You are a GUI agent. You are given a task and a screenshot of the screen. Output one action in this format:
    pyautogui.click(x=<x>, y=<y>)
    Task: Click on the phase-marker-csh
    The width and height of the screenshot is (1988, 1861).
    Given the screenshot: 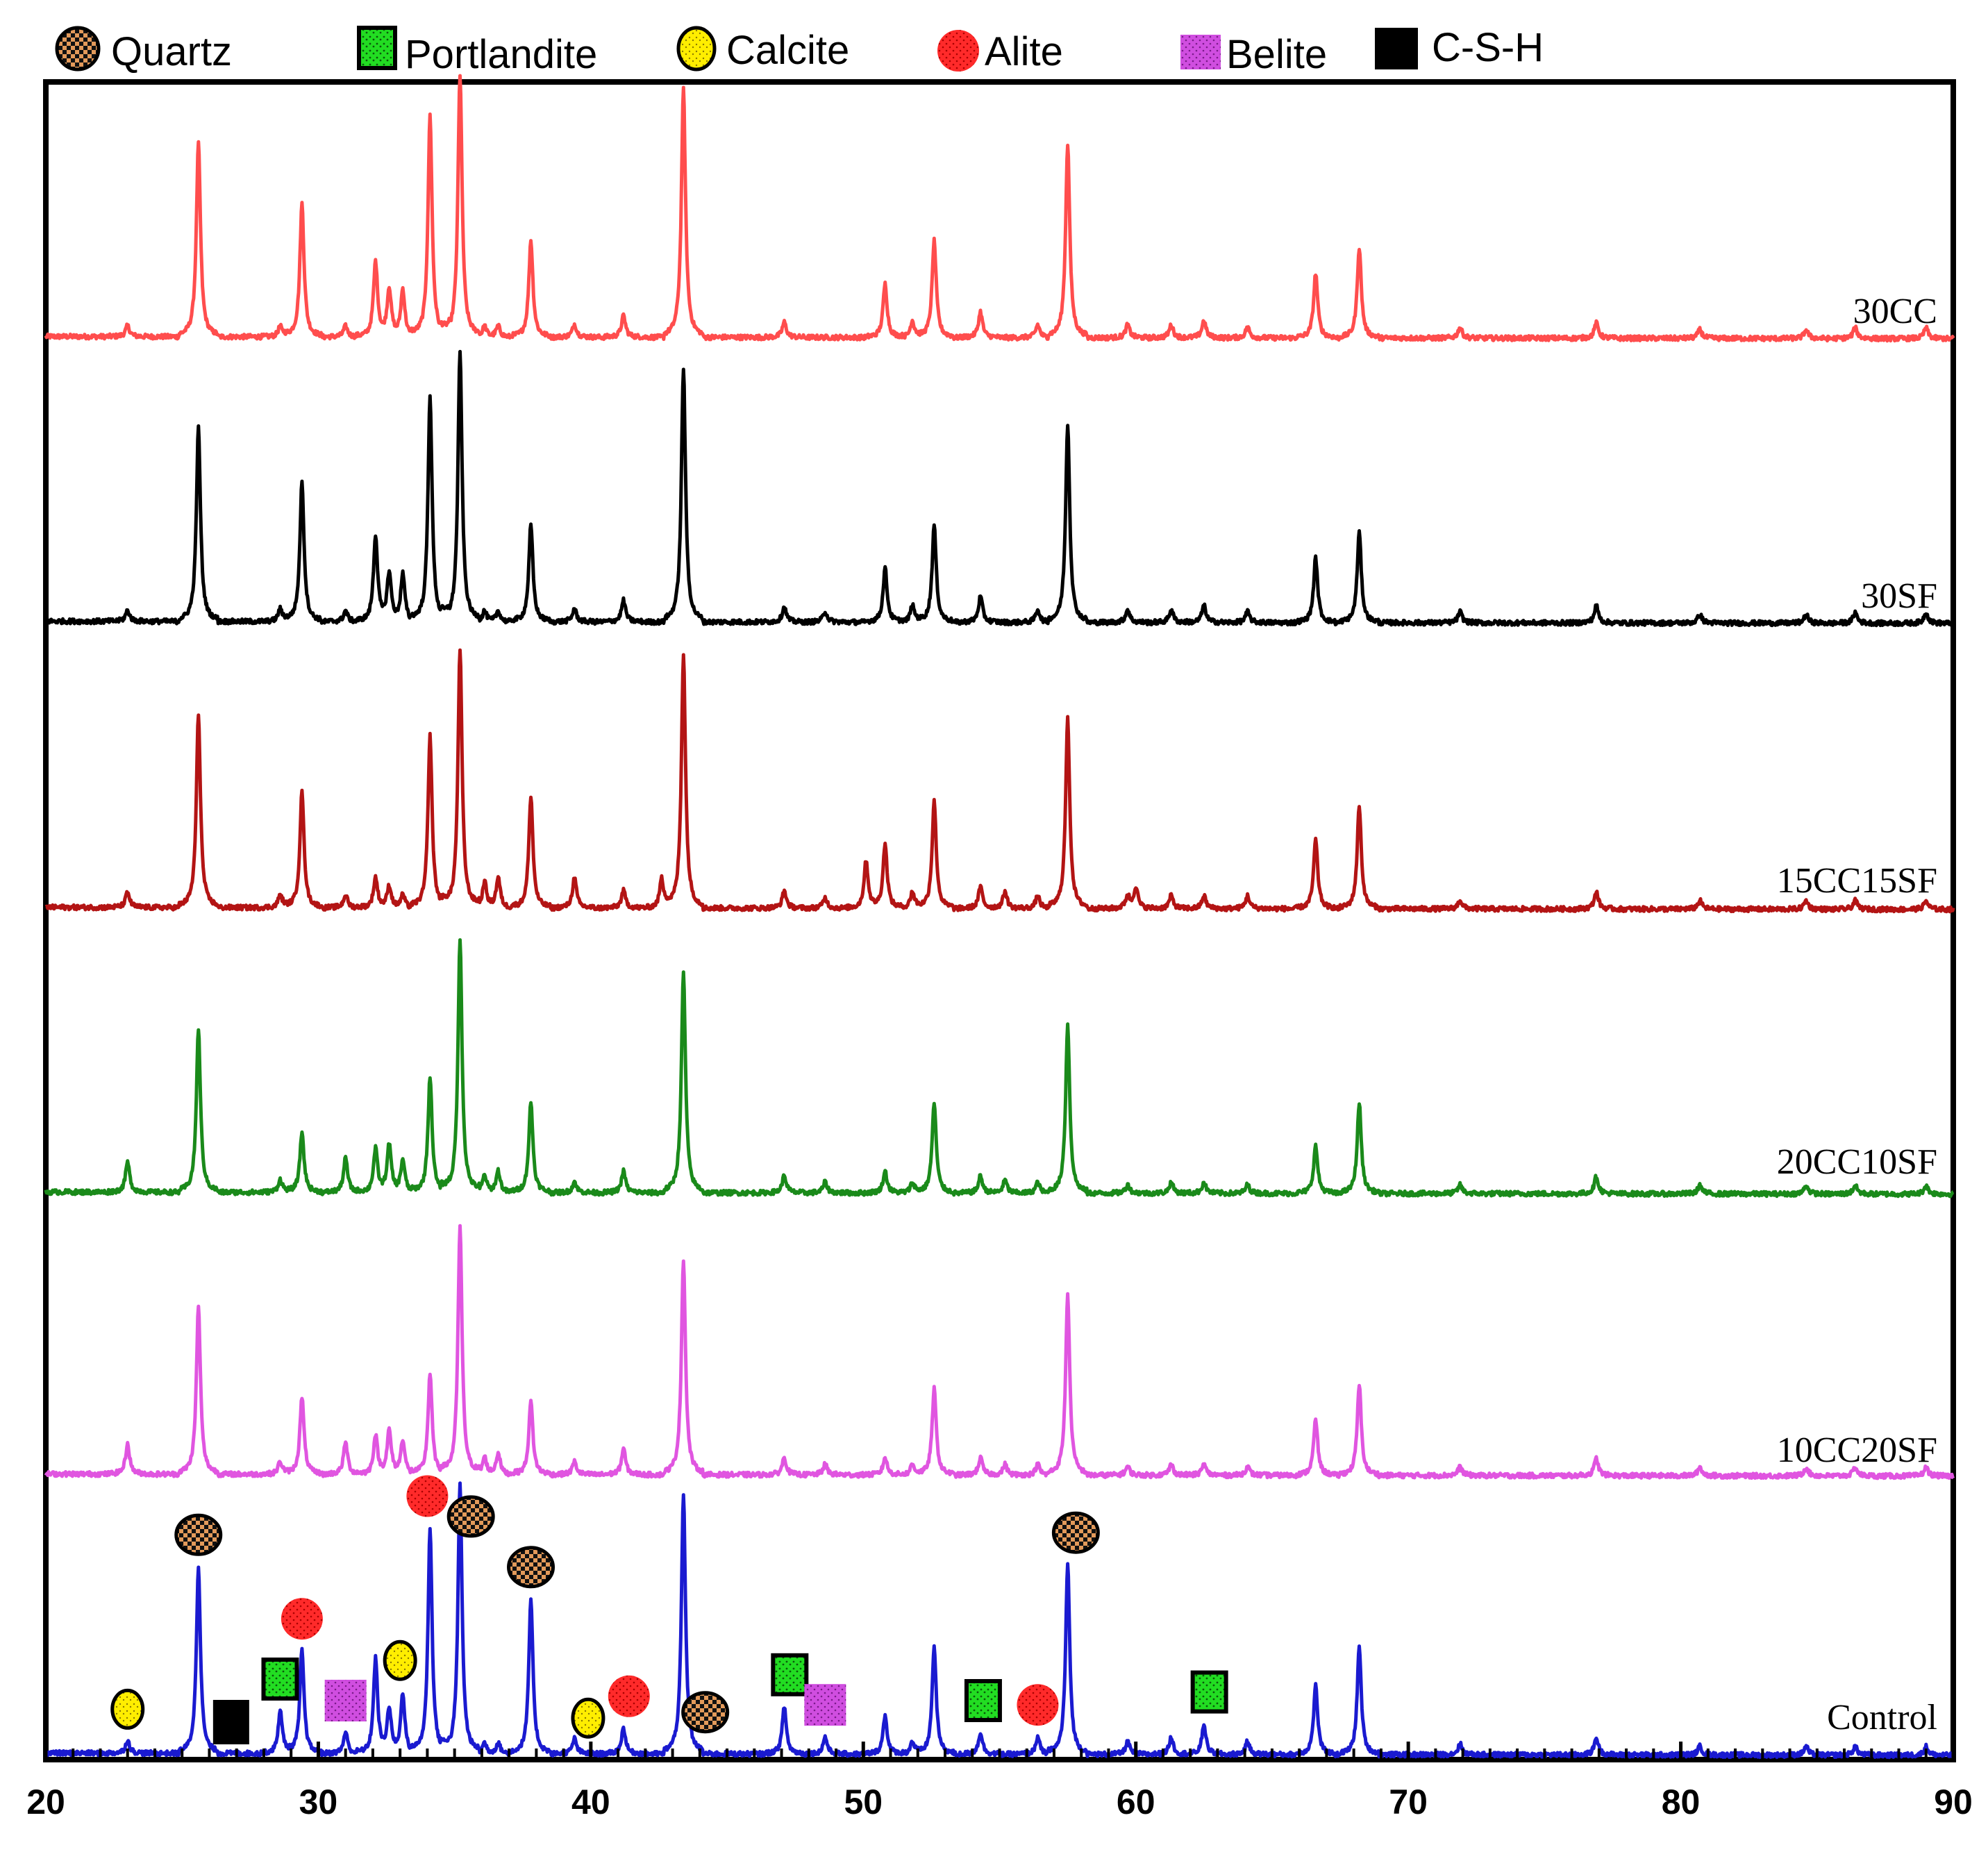 What is the action you would take?
    pyautogui.click(x=230, y=1722)
    